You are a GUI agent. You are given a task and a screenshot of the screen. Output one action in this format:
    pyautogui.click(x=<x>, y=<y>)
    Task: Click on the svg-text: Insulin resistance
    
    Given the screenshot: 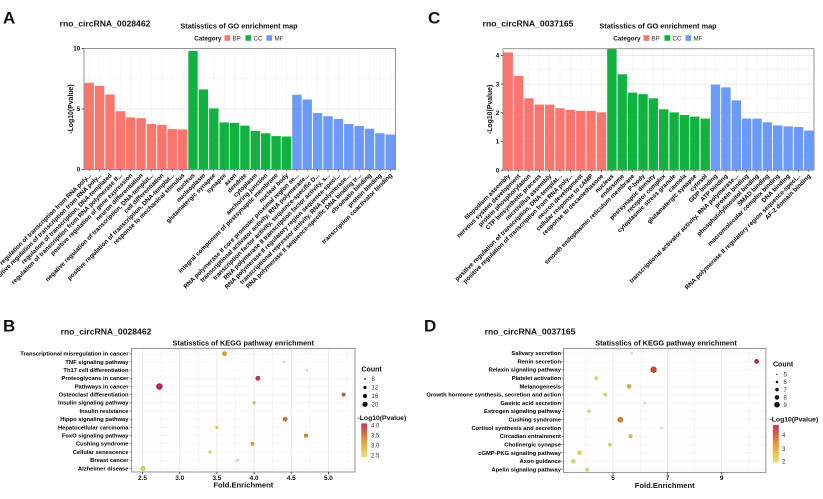 What is the action you would take?
    pyautogui.click(x=105, y=412)
    